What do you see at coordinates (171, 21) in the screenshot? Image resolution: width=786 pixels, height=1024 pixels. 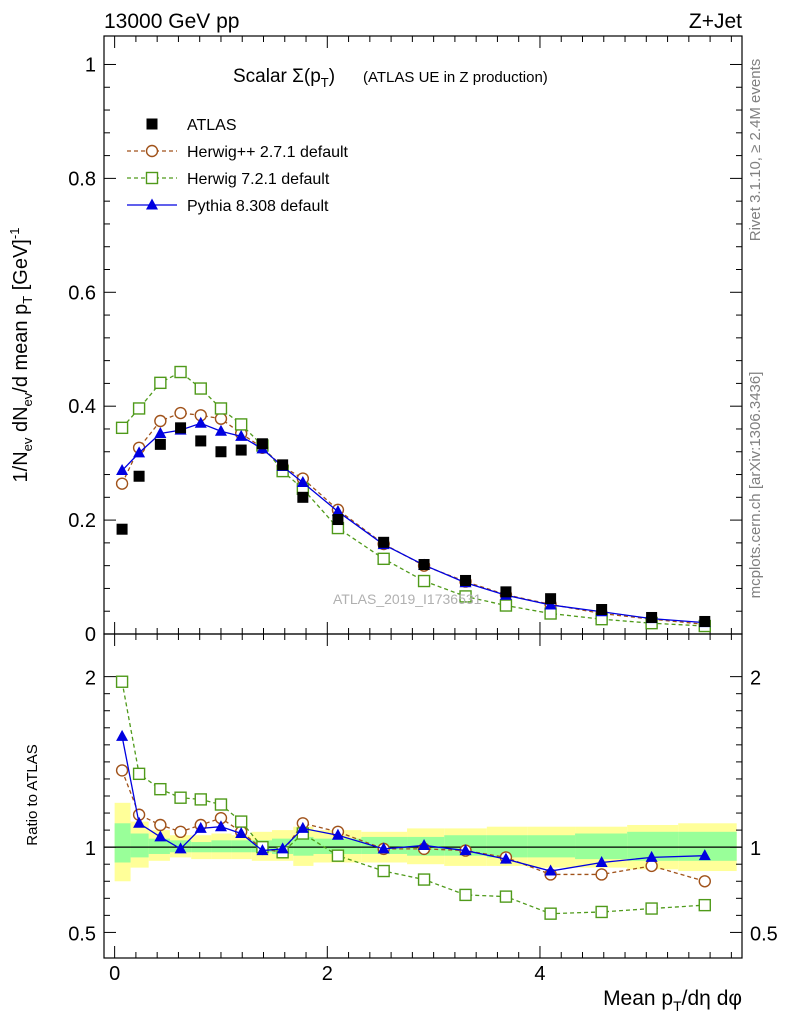 I see `header-collision: 13000 GeV pp` at bounding box center [171, 21].